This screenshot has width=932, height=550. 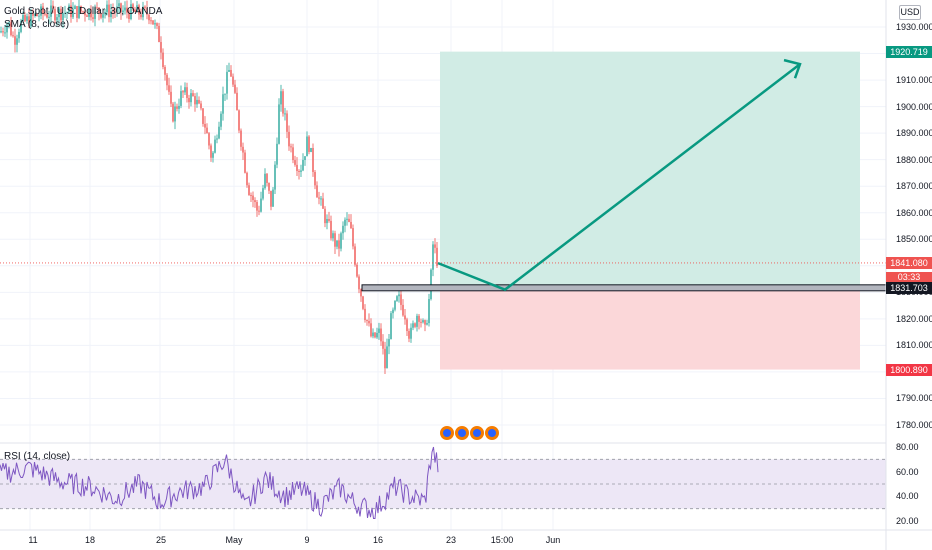 What do you see at coordinates (378, 540) in the screenshot?
I see `time-tick-label: 16` at bounding box center [378, 540].